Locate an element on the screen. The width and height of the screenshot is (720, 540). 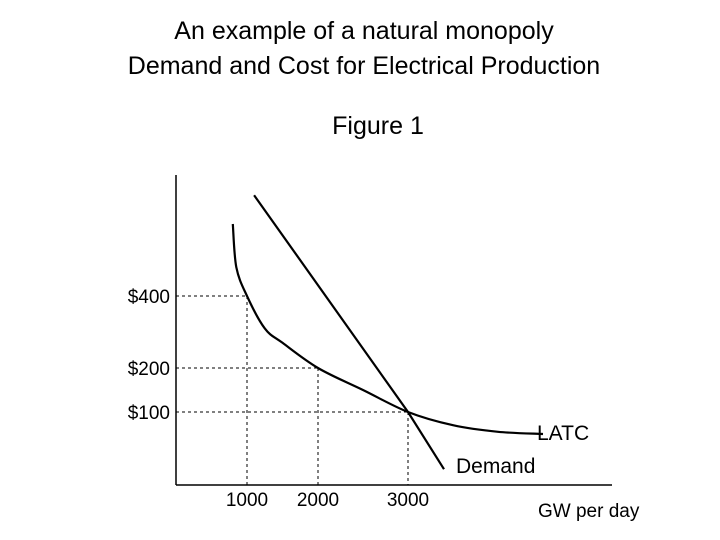
y-tick-200: $200 is located at coordinates (149, 369).